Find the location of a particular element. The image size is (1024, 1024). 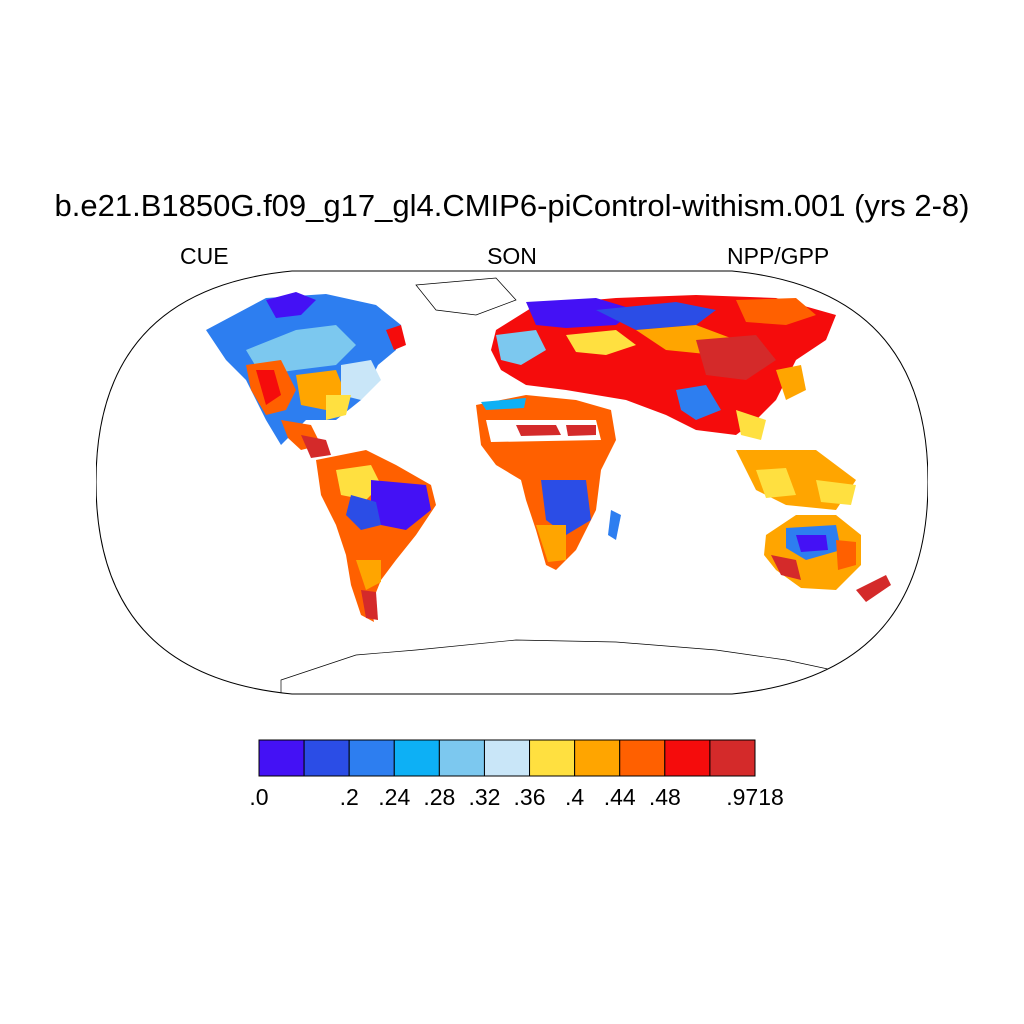

australia is located at coordinates (827, 558).